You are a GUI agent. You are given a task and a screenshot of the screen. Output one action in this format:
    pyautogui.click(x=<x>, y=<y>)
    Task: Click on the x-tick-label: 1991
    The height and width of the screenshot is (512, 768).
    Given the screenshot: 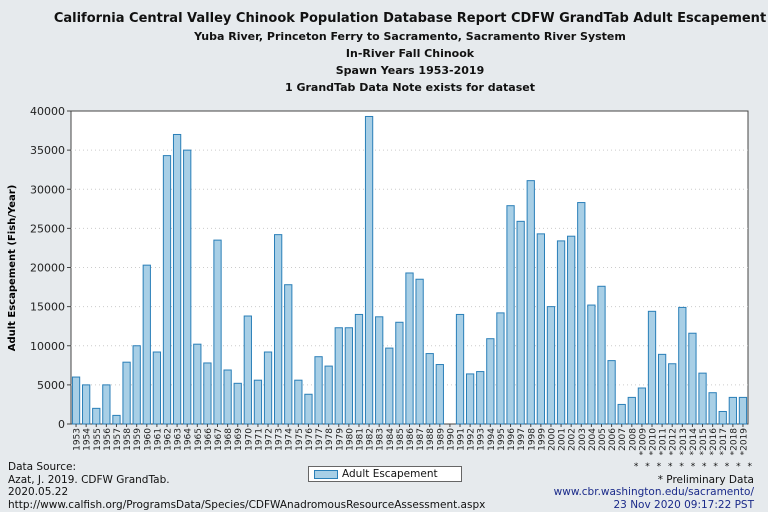 What is the action you would take?
    pyautogui.click(x=462, y=439)
    